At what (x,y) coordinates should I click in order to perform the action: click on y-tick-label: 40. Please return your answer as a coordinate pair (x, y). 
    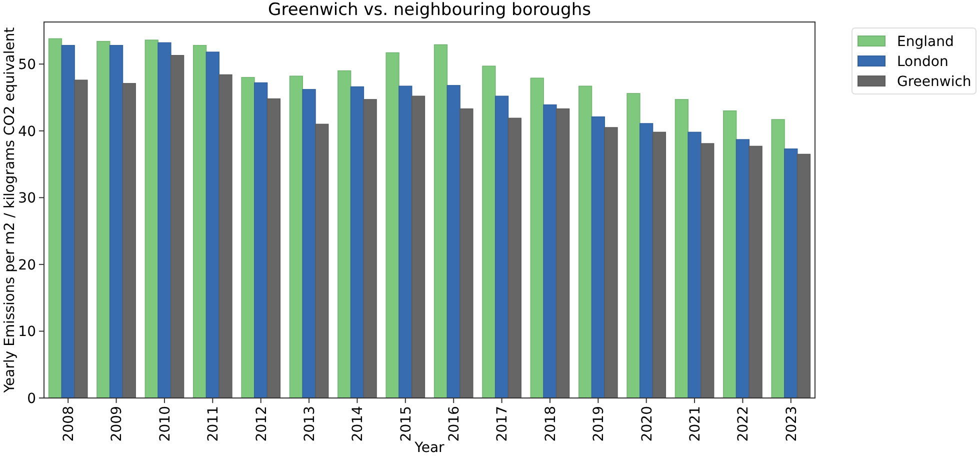
    Looking at the image, I should click on (27, 132).